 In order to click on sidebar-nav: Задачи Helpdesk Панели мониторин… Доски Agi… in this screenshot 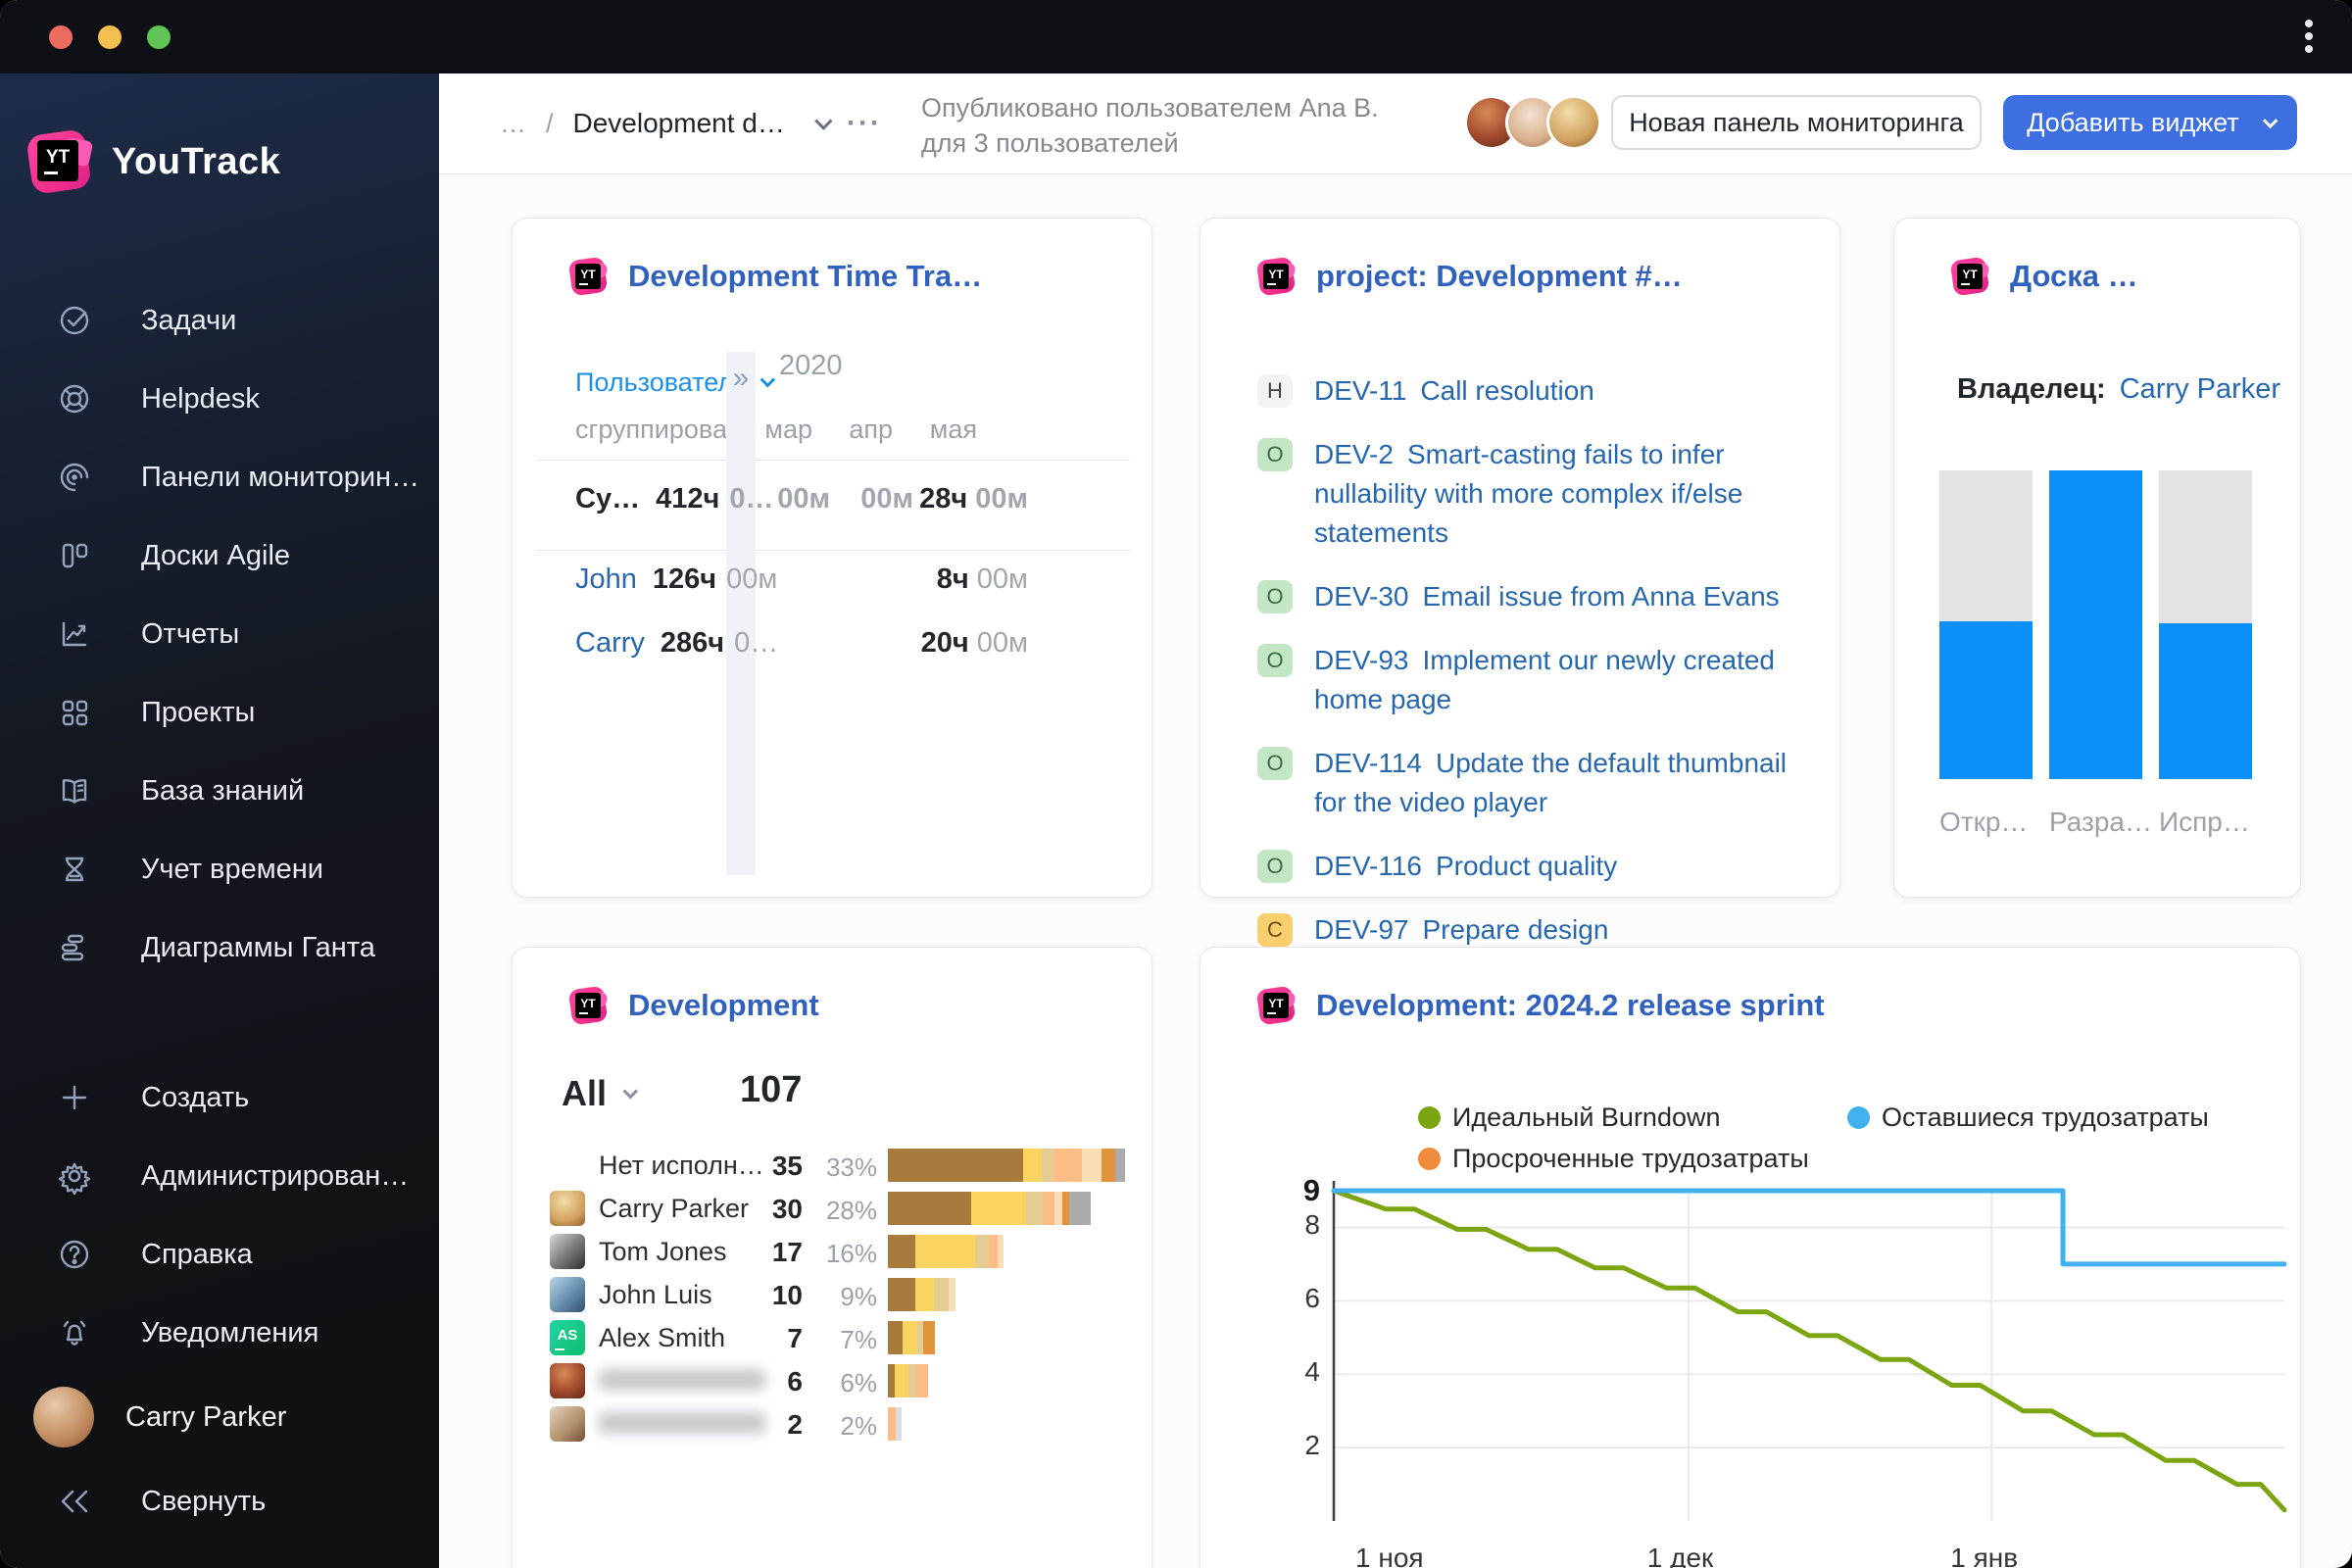, I will do `click(219, 634)`.